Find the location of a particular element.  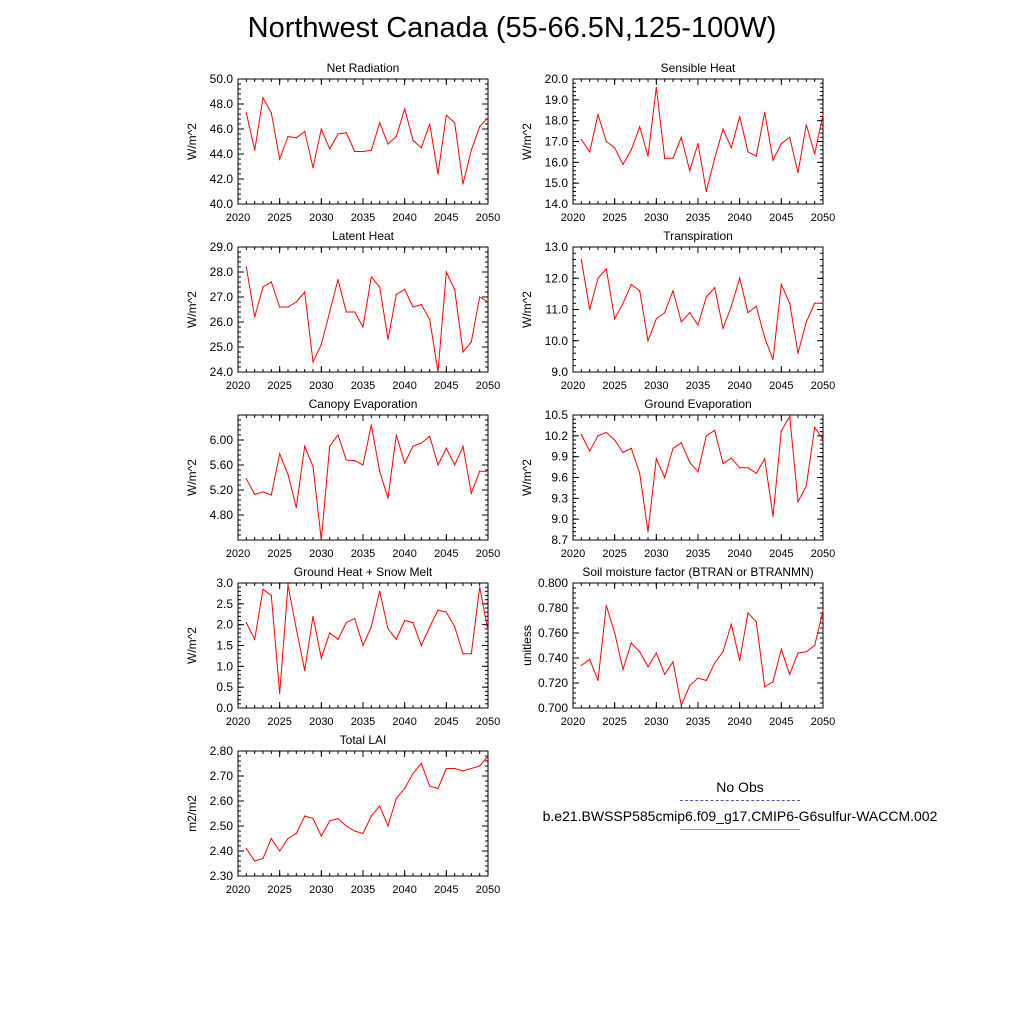

y-tick-label: 16.0 is located at coordinates (557, 162).